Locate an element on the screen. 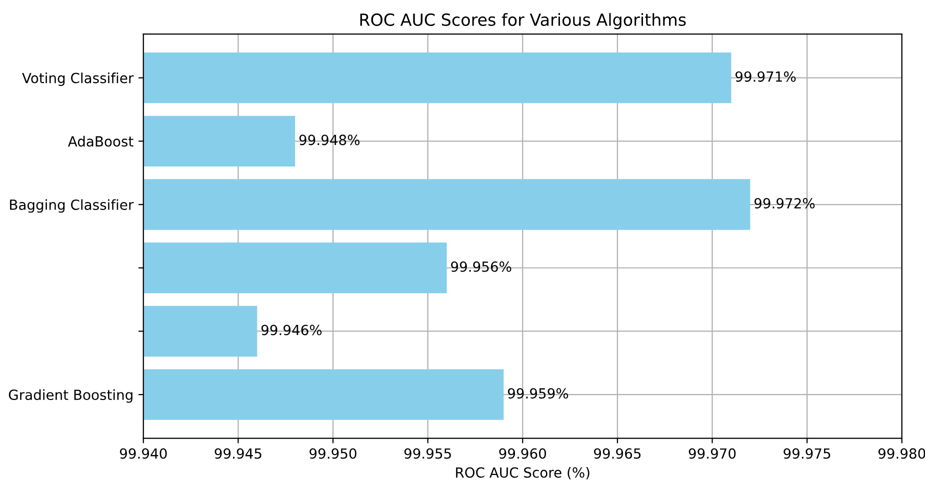 This screenshot has height=487, width=925. x-tick-label: 99.950 is located at coordinates (333, 453).